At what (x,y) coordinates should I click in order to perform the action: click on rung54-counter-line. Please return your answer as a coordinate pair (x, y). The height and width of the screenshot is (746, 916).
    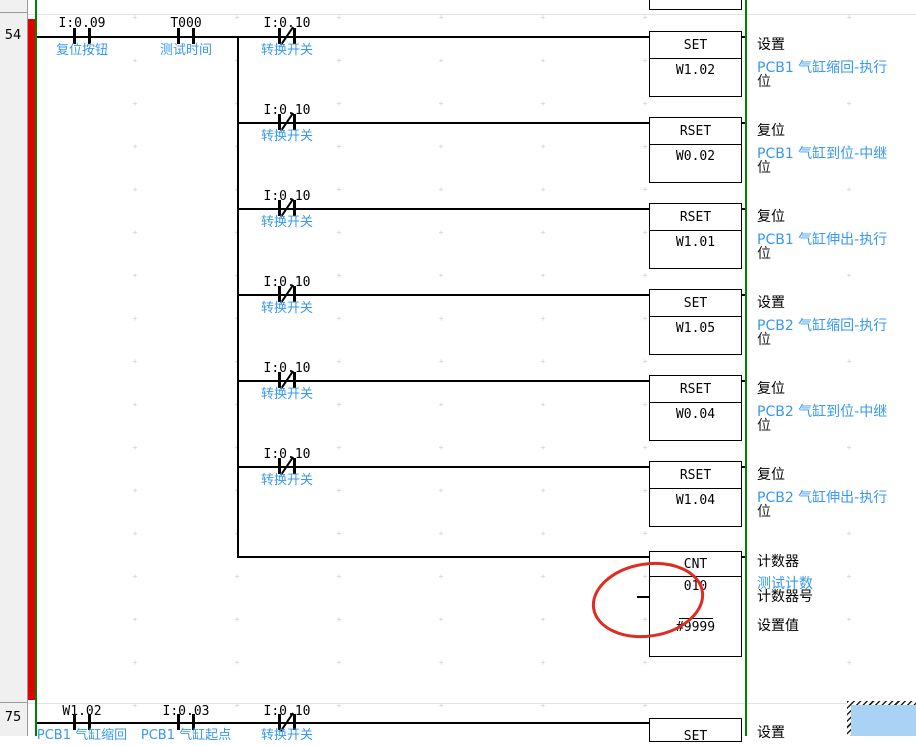
    Looking at the image, I should click on (443, 557).